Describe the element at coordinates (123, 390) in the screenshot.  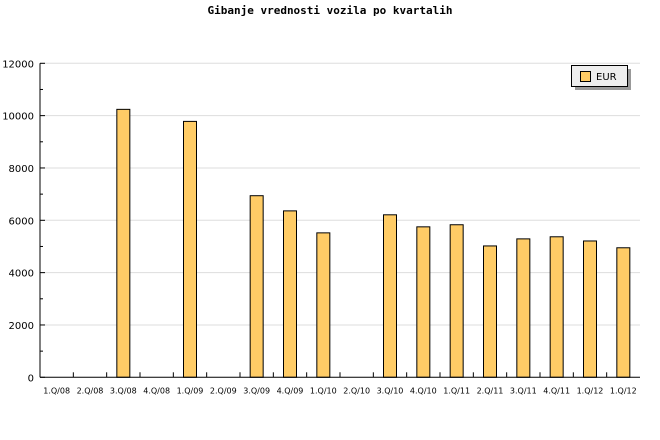
I see `x-tick-label: 3.Q/08` at that location.